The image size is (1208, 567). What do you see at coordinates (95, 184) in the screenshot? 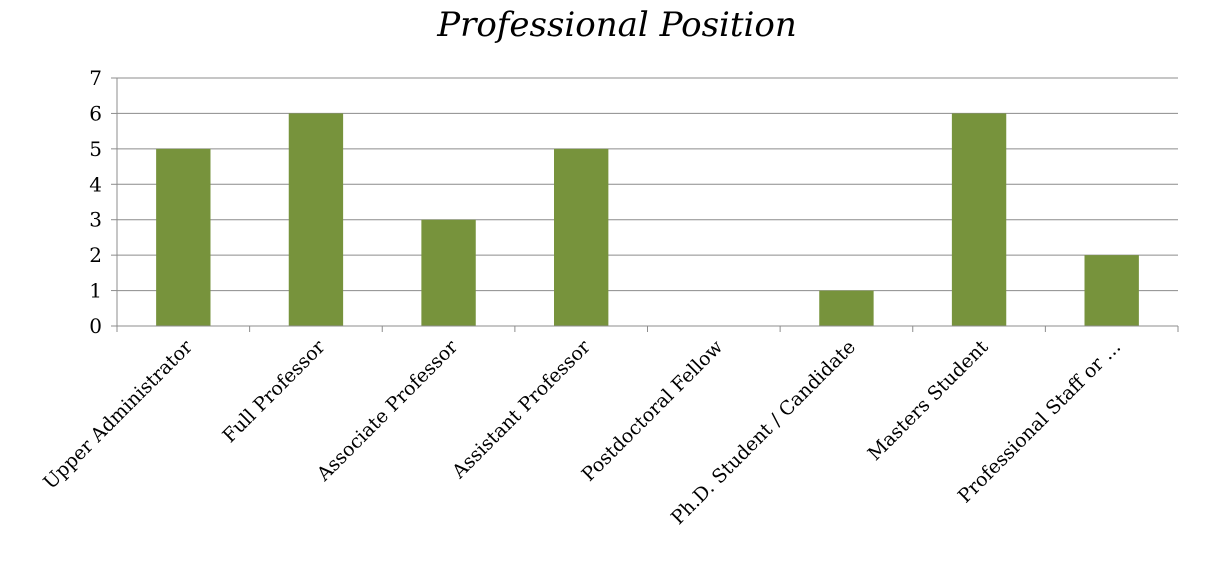
I see `y-tick-label: 4` at bounding box center [95, 184].